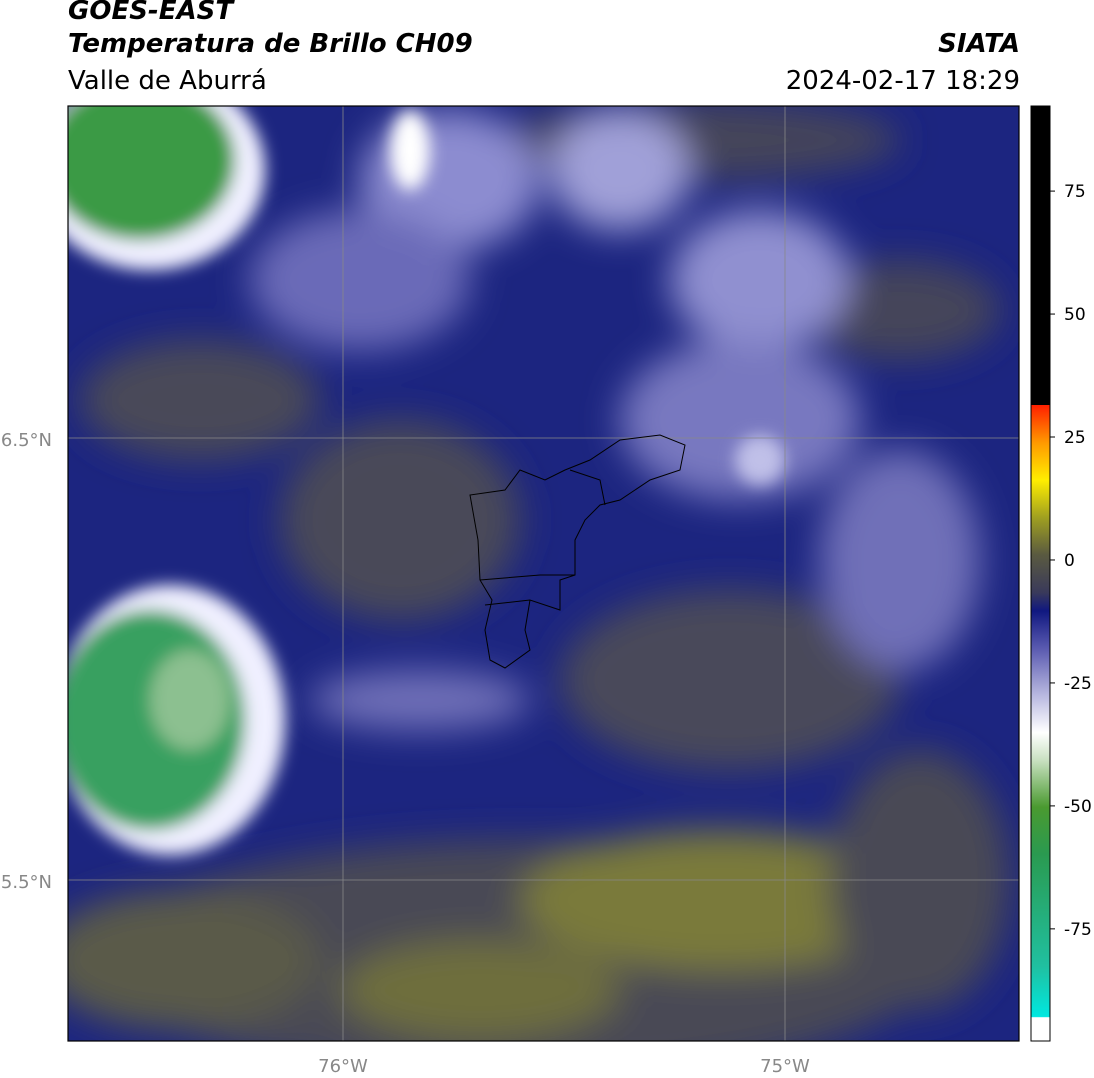 The width and height of the screenshot is (1094, 1078). What do you see at coordinates (270, 44) in the screenshot?
I see `subtitle: Temperatura de Brillo CH09` at bounding box center [270, 44].